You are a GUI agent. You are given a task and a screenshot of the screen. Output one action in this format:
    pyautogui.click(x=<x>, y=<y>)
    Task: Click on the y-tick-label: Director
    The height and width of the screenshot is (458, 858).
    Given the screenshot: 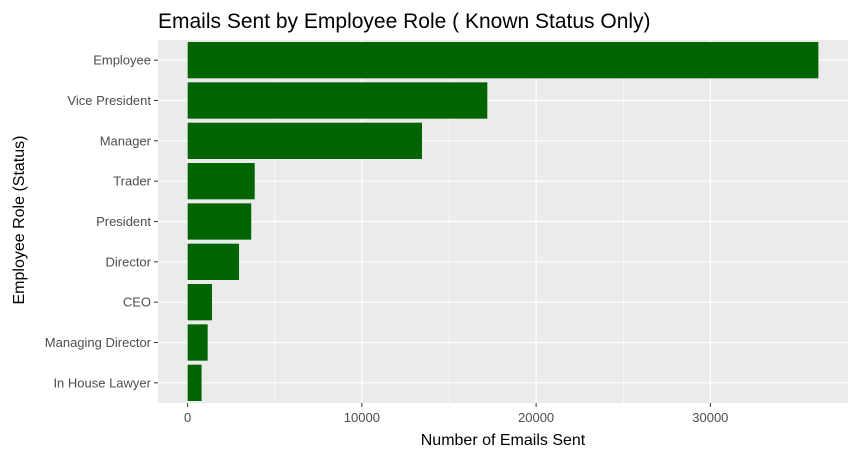 What is the action you would take?
    pyautogui.click(x=128, y=261)
    